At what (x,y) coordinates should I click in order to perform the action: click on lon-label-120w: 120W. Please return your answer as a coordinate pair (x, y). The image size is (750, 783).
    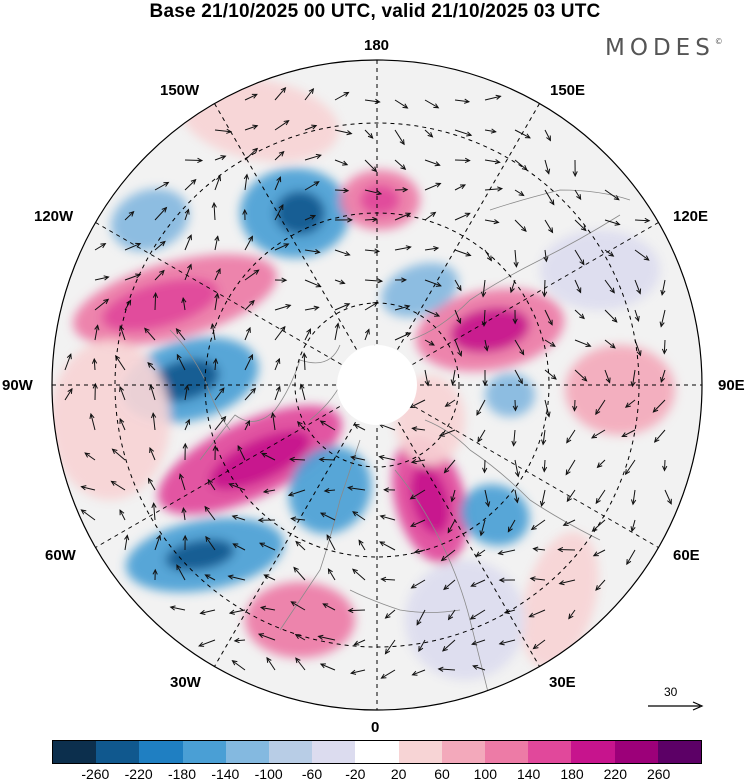
    Looking at the image, I should click on (54, 216).